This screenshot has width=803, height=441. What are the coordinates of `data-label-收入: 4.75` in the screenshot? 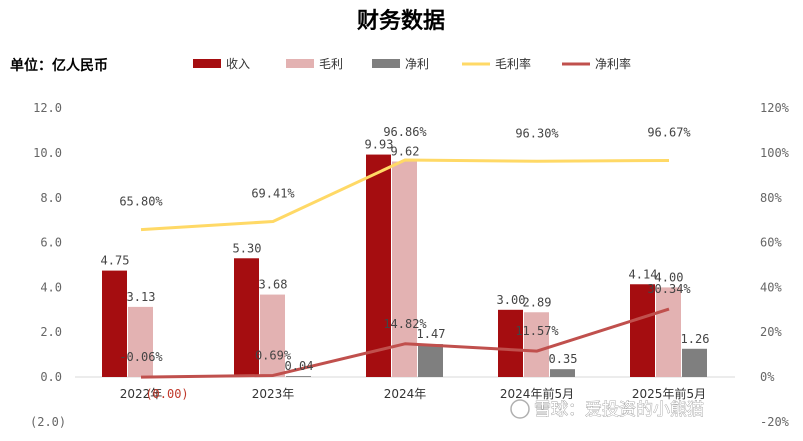 It's located at (115, 261).